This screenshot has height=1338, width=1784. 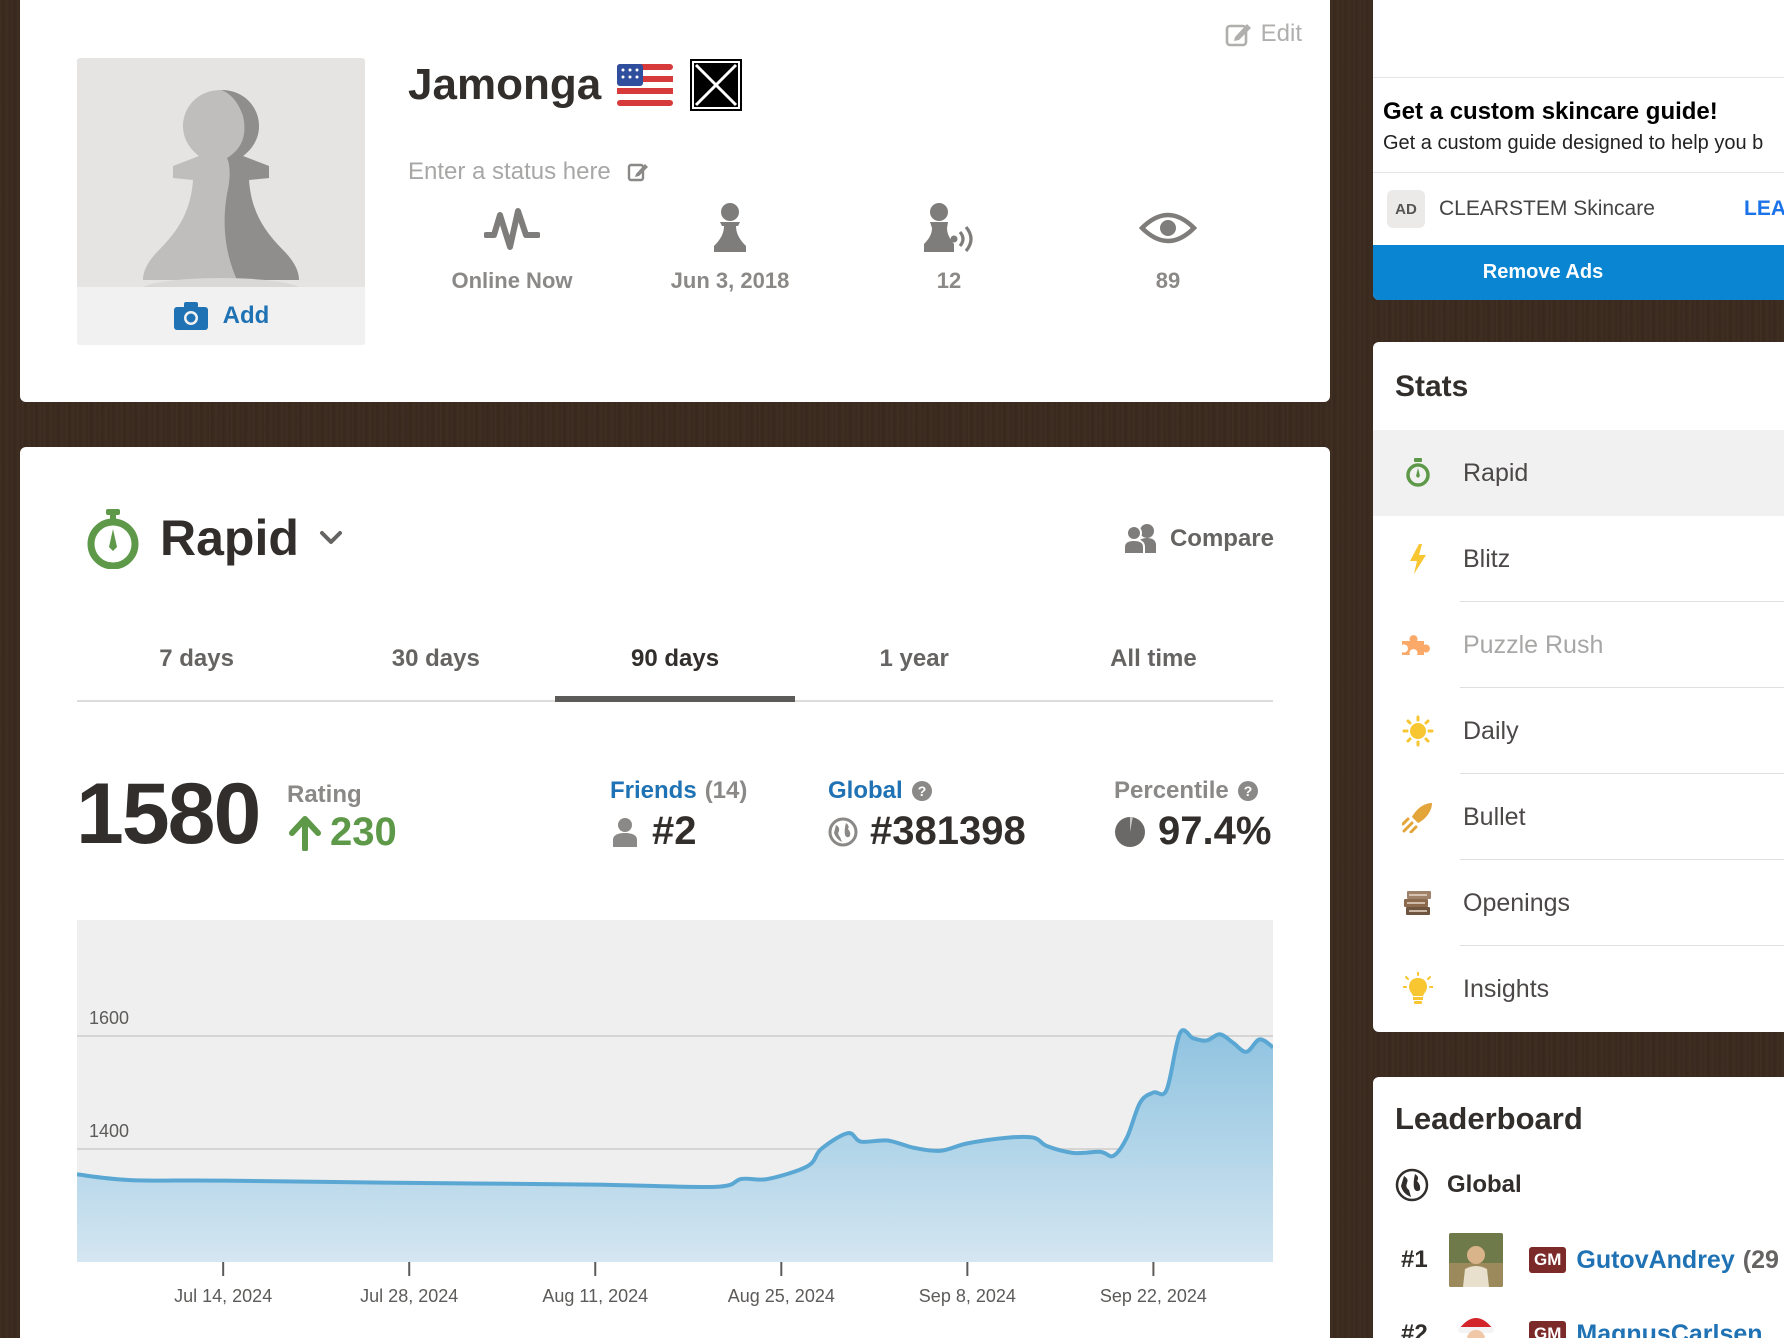 What do you see at coordinates (330, 537) in the screenshot?
I see `chevron-down-icon` at bounding box center [330, 537].